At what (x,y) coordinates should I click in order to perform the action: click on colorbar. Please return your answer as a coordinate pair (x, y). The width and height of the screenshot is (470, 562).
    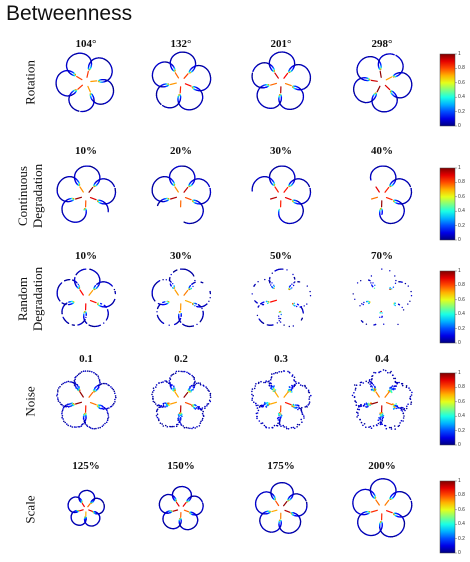
    Looking at the image, I should click on (447, 409).